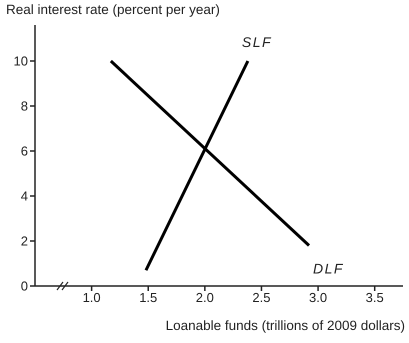  What do you see at coordinates (24, 286) in the screenshot?
I see `y-tick-label: 0` at bounding box center [24, 286].